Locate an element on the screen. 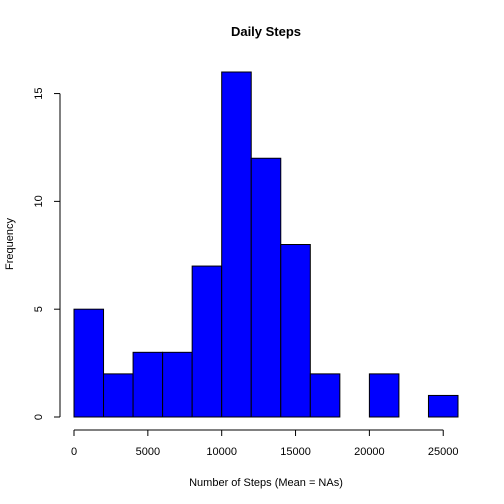  y-tick-label: 10 is located at coordinates (39, 201).